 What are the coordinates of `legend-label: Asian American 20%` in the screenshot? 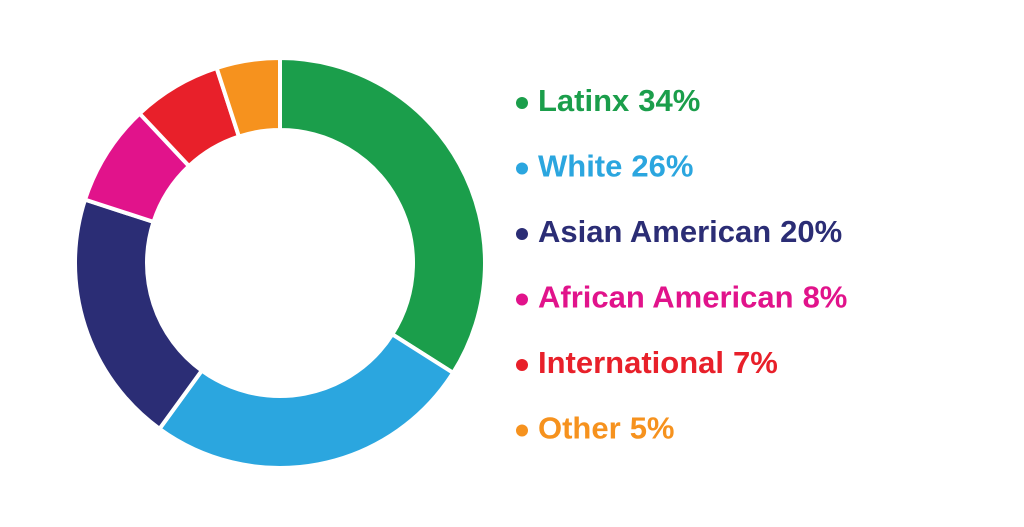 It's located at (690, 231).